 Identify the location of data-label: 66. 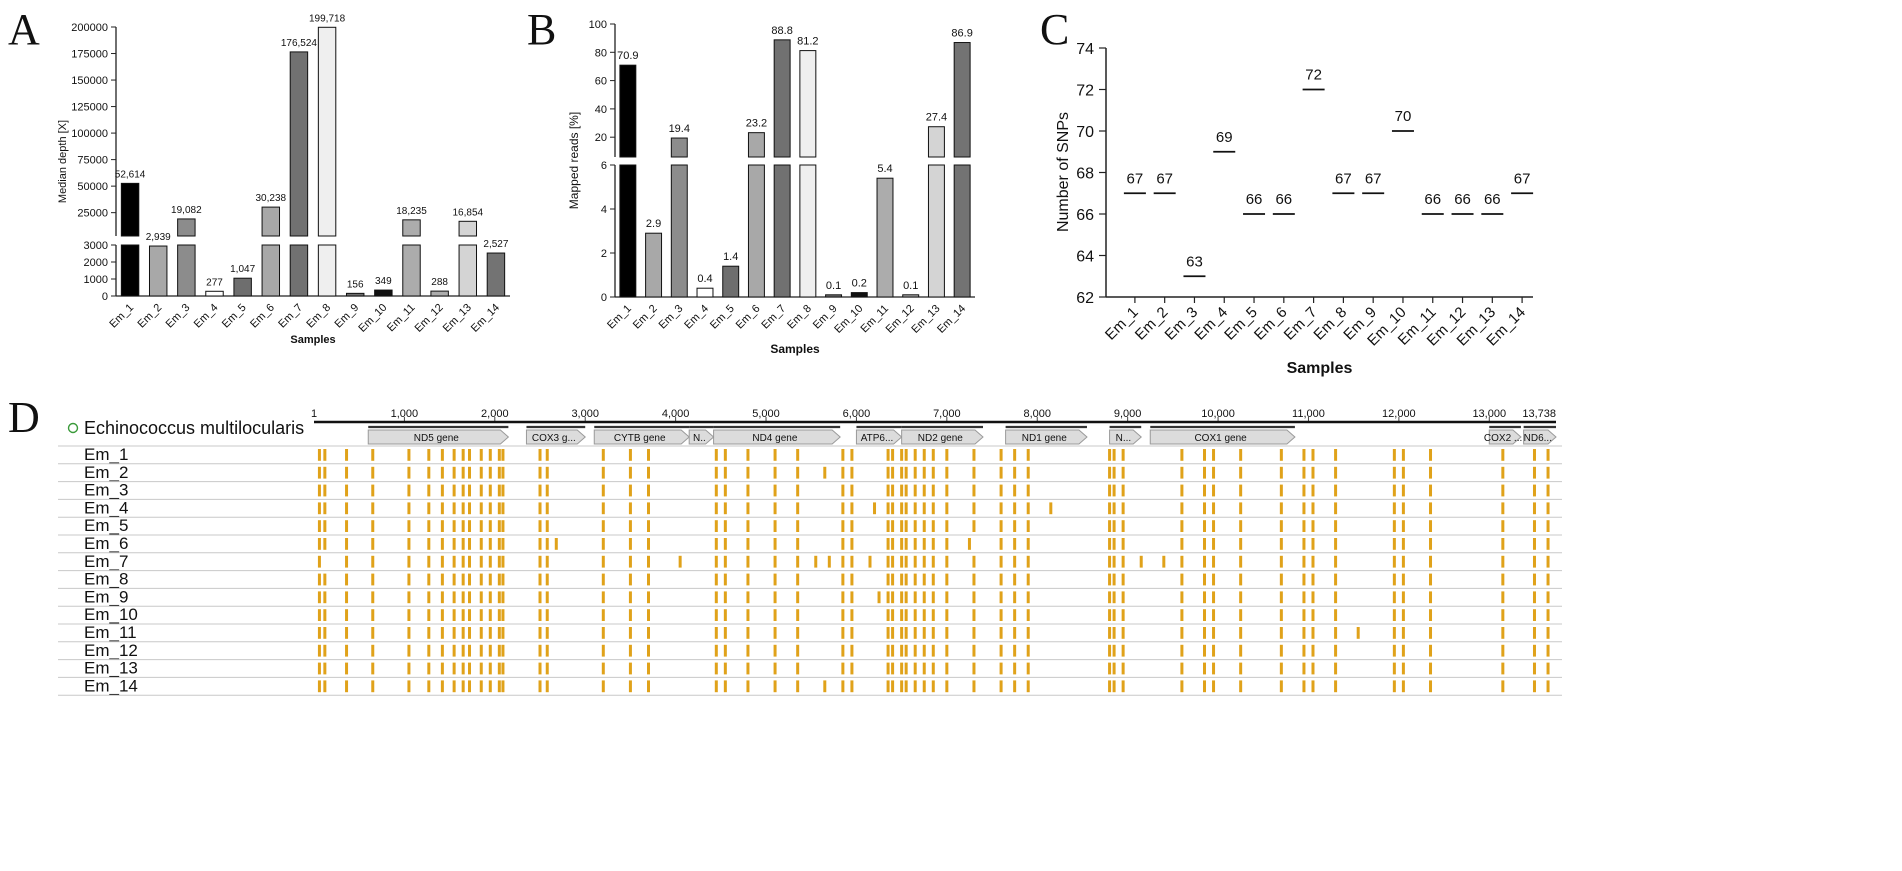
(1254, 199).